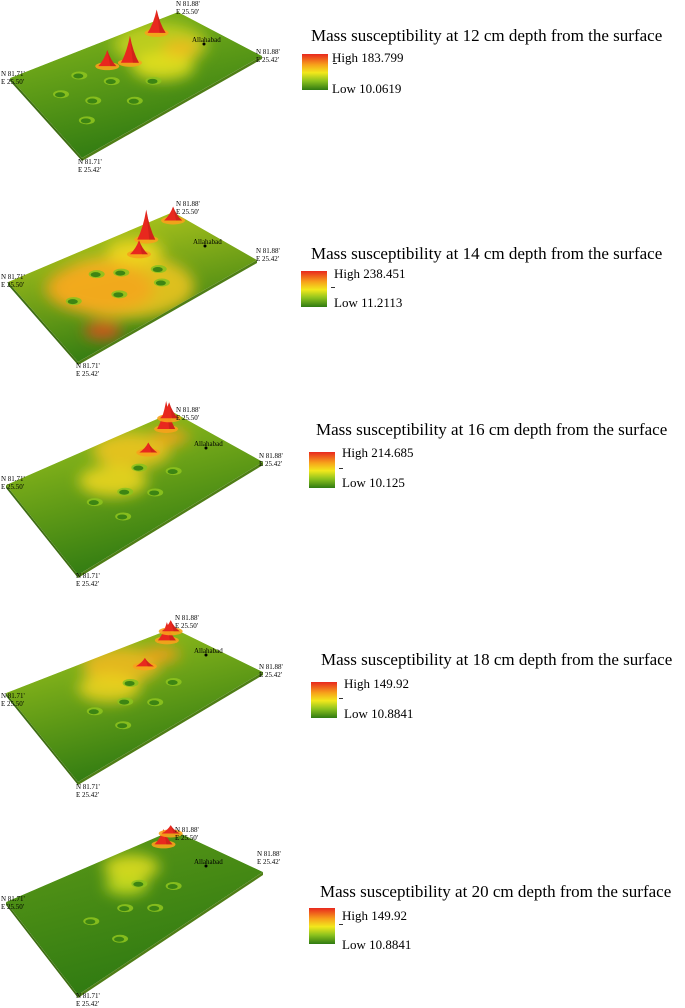 Image resolution: width=685 pixels, height=1008 pixels. I want to click on coordinate-label-left: N 81.71' E 25.50', so click(13, 78).